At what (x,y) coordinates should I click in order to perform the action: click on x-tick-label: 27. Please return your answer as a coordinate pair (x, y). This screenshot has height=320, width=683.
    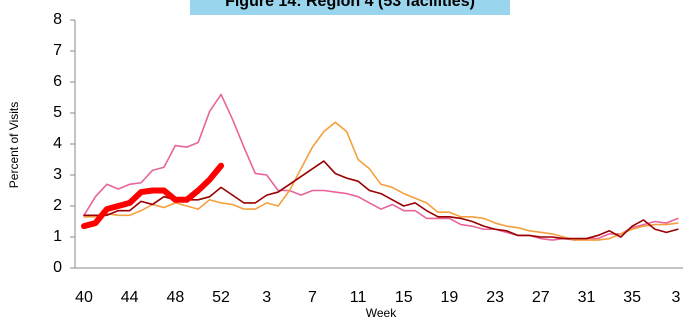
    Looking at the image, I should click on (541, 297).